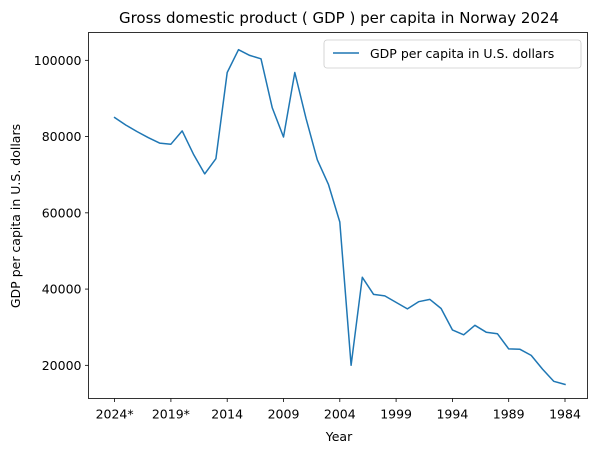 The width and height of the screenshot is (597, 455). Describe the element at coordinates (15, 216) in the screenshot. I see `y-axis-label: GDP per capita in U.S. dollars` at that location.